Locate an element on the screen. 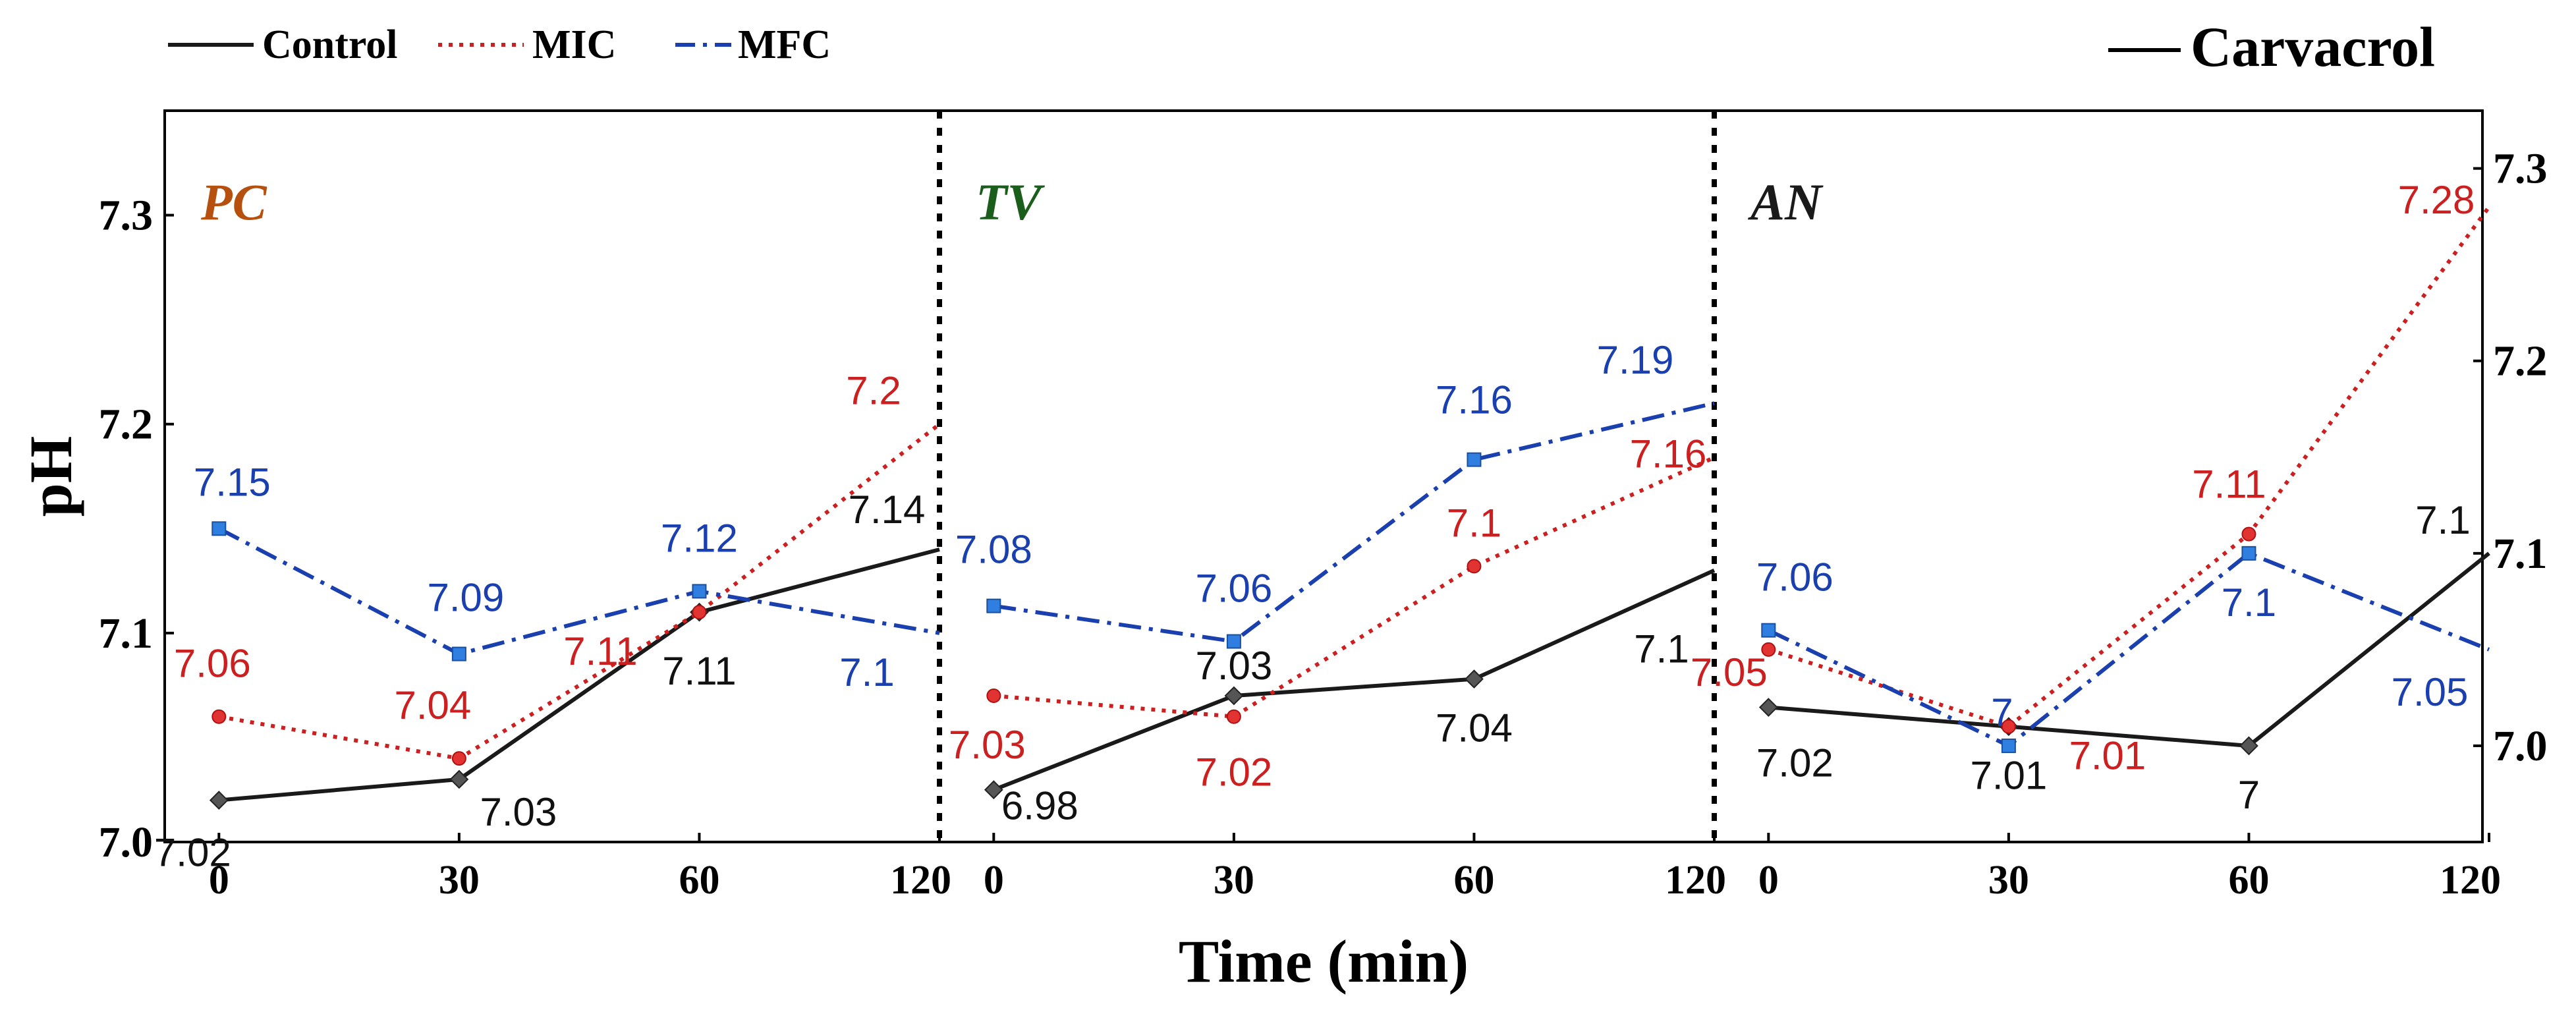 This screenshot has height=1012, width=2576. y-left-tick-label: 7.3 is located at coordinates (126, 216).